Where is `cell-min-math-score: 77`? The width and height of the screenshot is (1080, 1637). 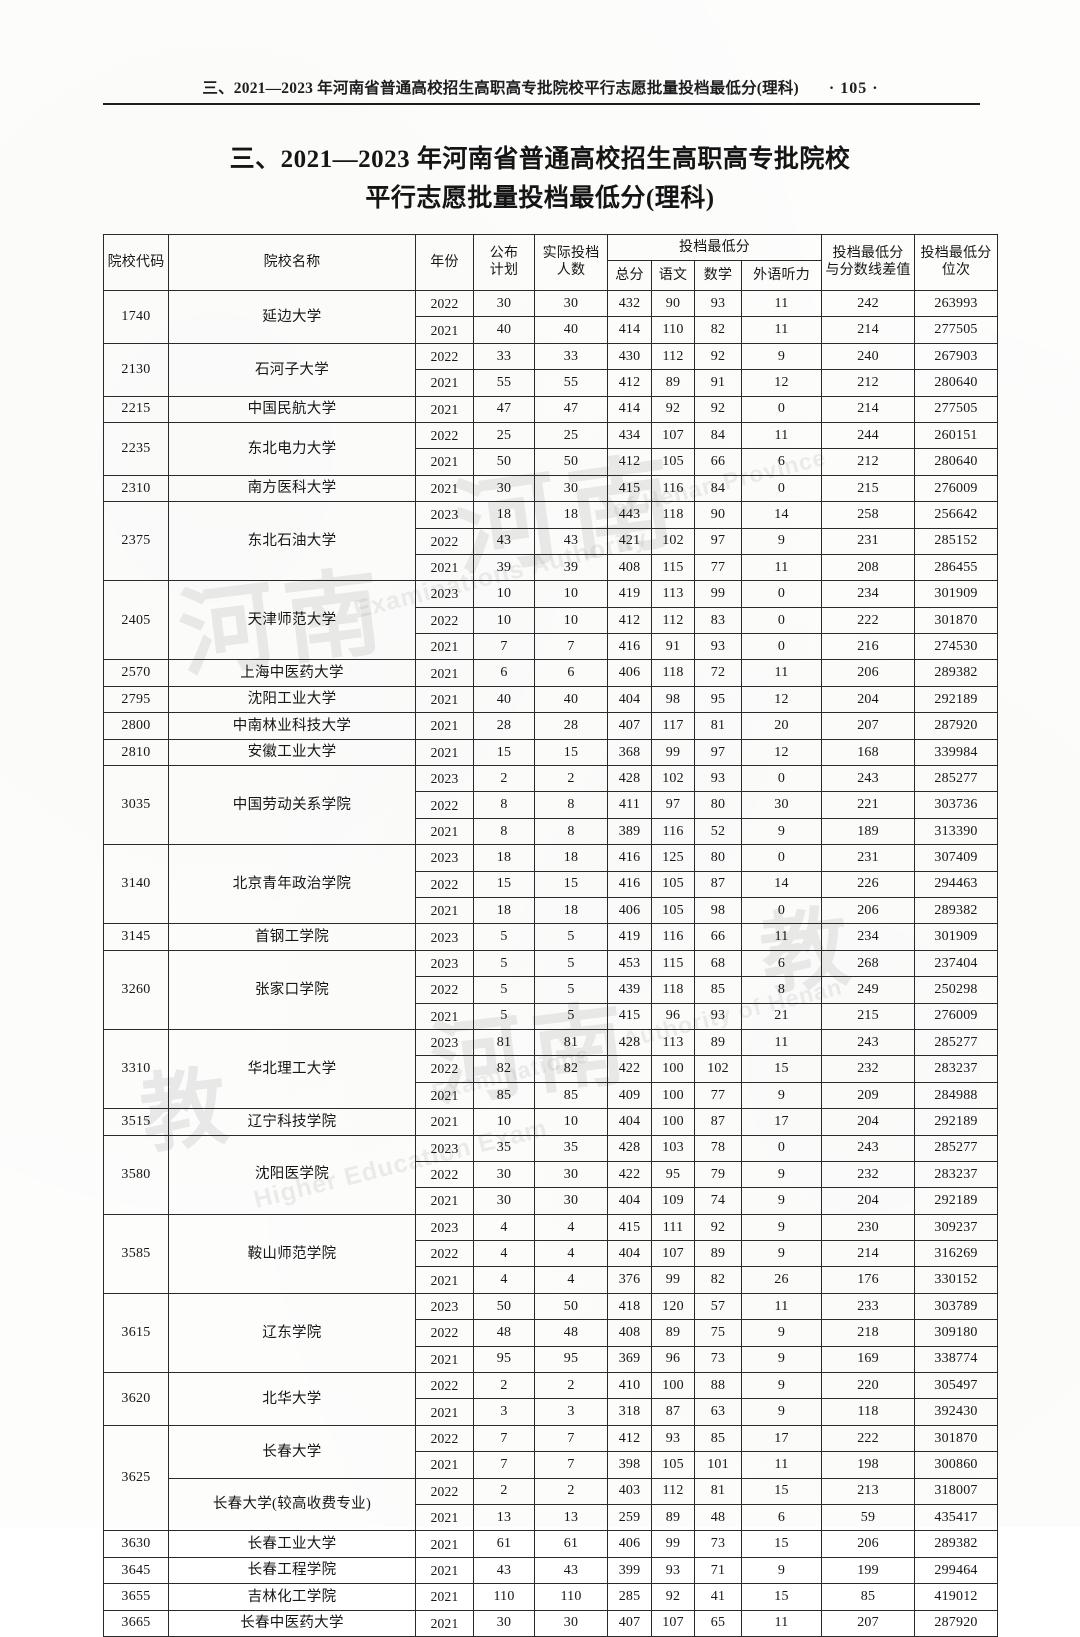
cell-min-math-score: 77 is located at coordinates (718, 567).